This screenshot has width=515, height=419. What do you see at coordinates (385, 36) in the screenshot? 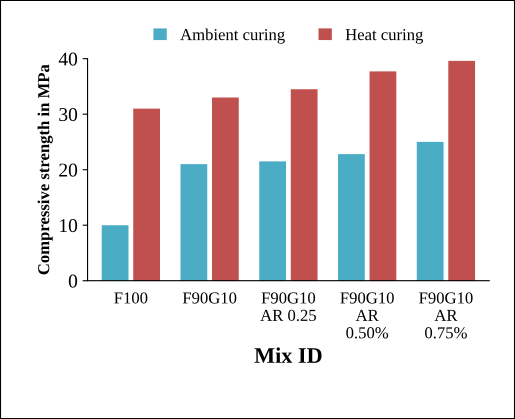
I see `legend-label: Heat curing` at bounding box center [385, 36].